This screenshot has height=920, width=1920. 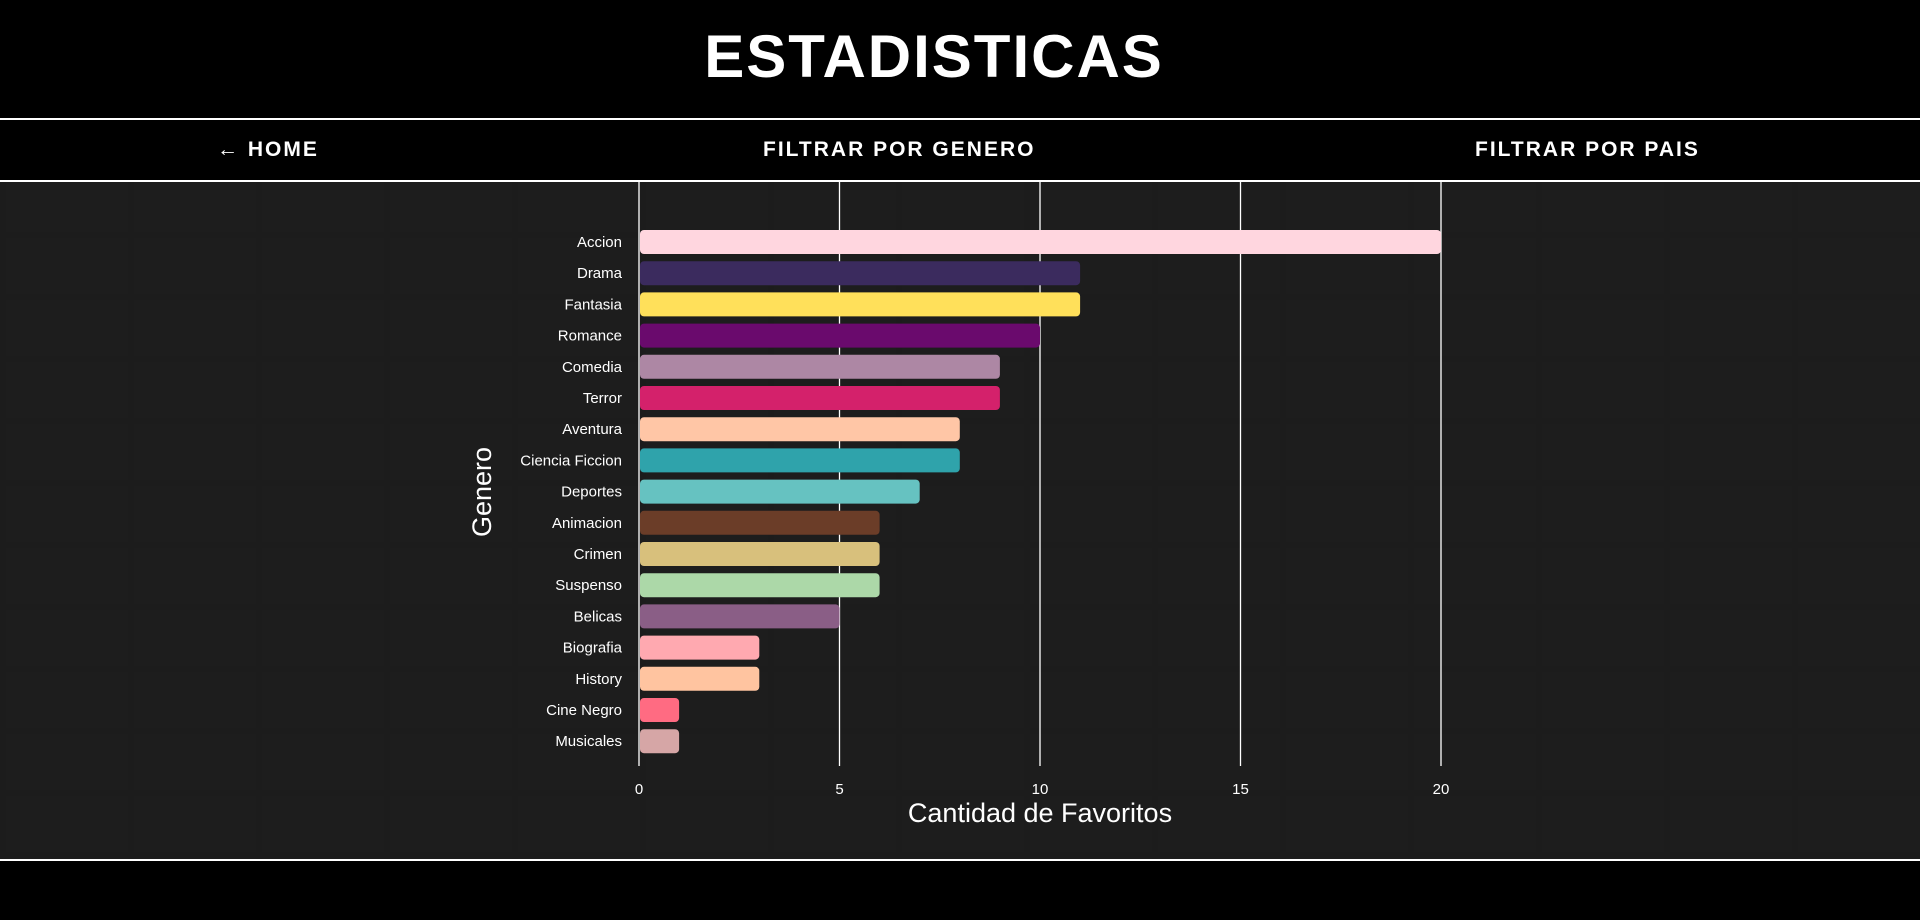 What do you see at coordinates (590, 336) in the screenshot?
I see `category-label: Romance` at bounding box center [590, 336].